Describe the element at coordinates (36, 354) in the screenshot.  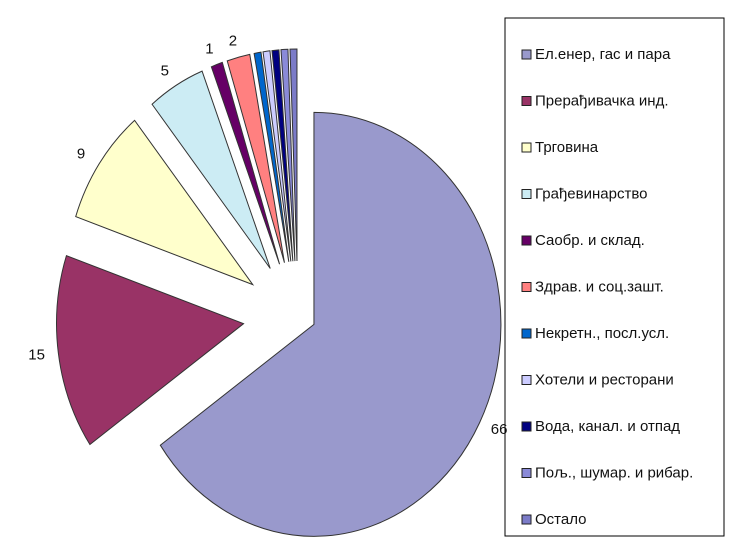
I see `data-label: 15` at that location.